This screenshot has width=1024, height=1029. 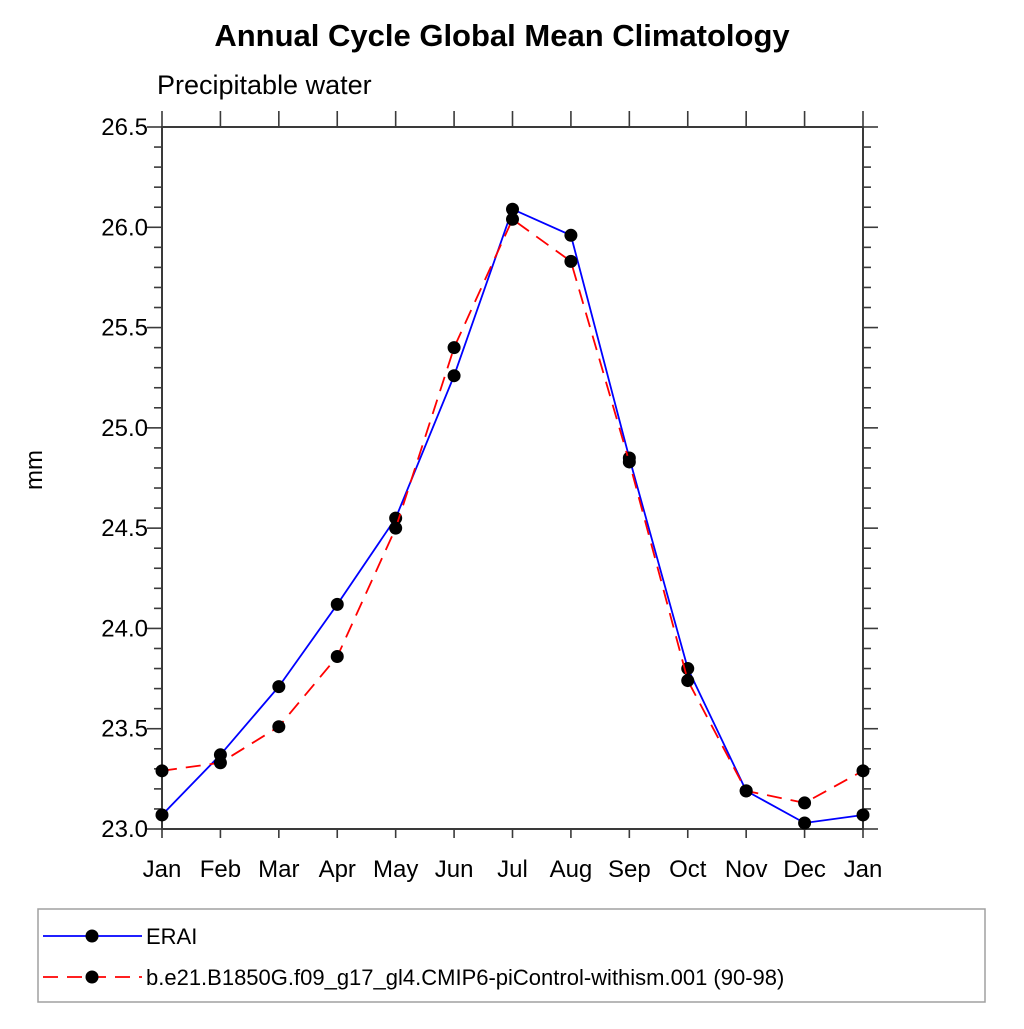 I want to click on y-axis-title: mm, so click(x=34, y=470).